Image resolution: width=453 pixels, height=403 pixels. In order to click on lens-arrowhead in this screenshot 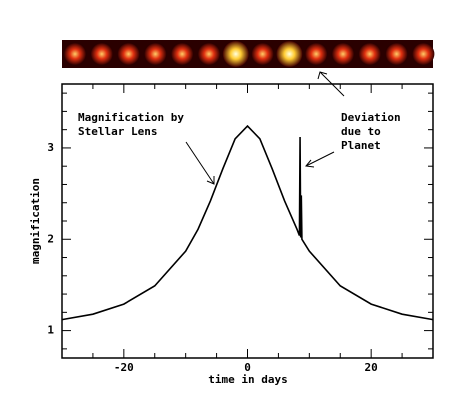, I will do `click(210, 180)`.